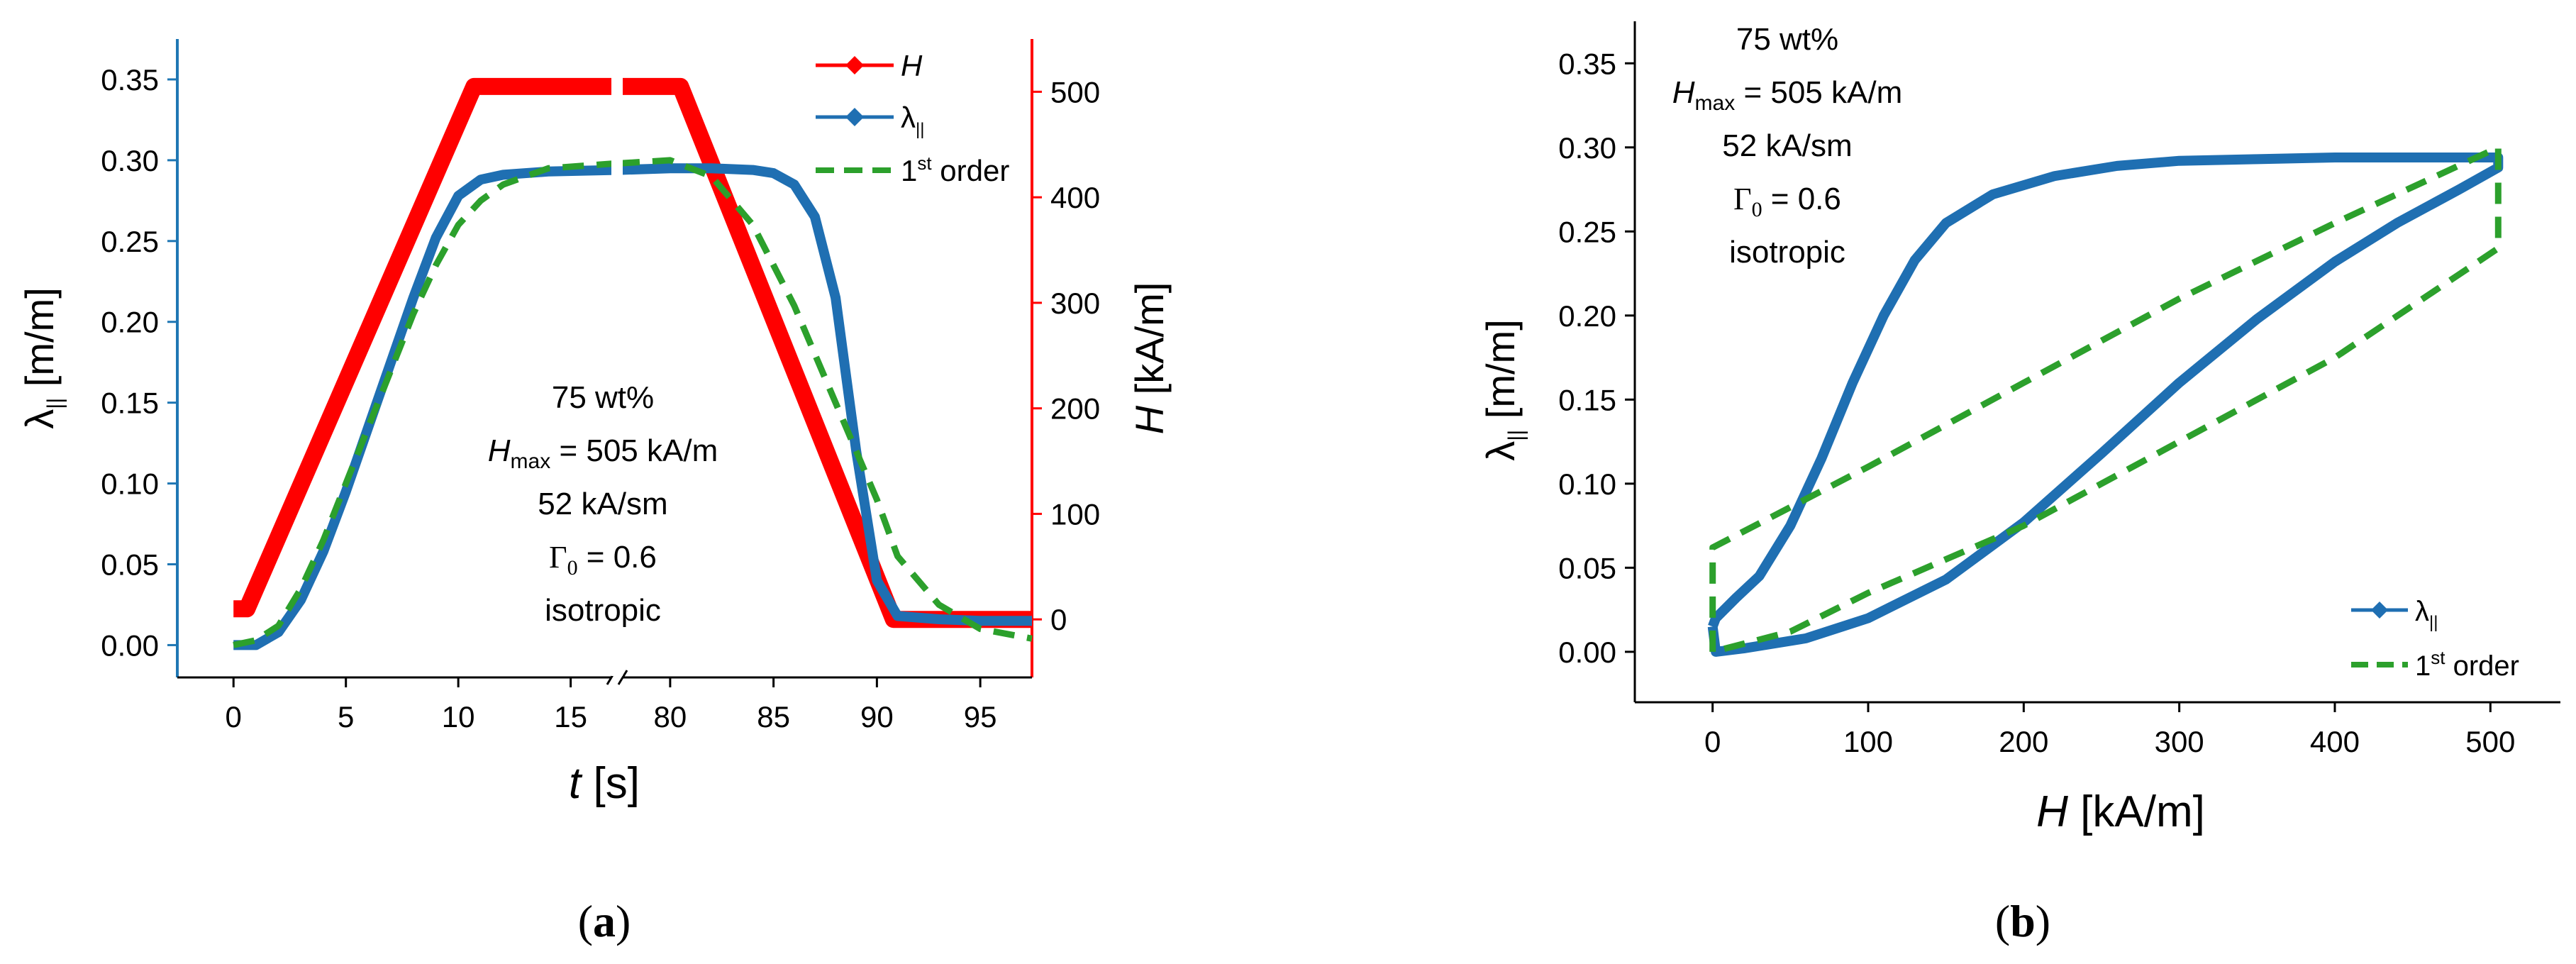  What do you see at coordinates (1149, 358) in the screenshot?
I see `y2-axis-label: H [kA/m]` at bounding box center [1149, 358].